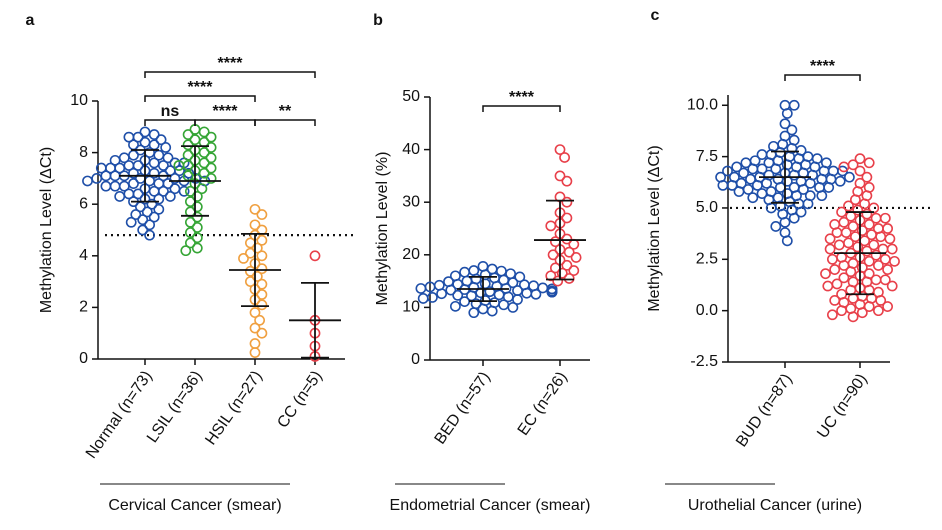 The height and width of the screenshot is (530, 942). What do you see at coordinates (822, 77) in the screenshot?
I see `significance-bracket` at bounding box center [822, 77].